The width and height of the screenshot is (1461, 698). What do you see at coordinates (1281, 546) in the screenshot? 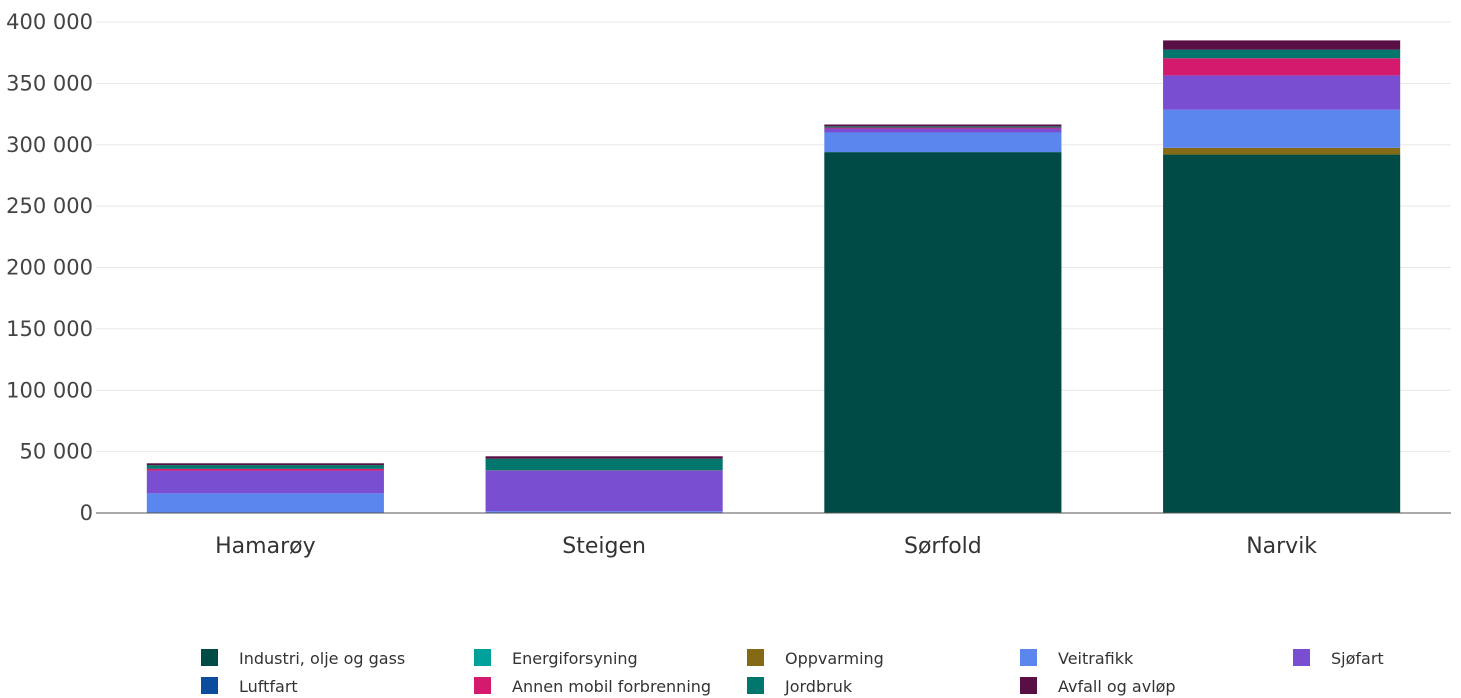
I see `x-tick-label: Narvik` at bounding box center [1281, 546].